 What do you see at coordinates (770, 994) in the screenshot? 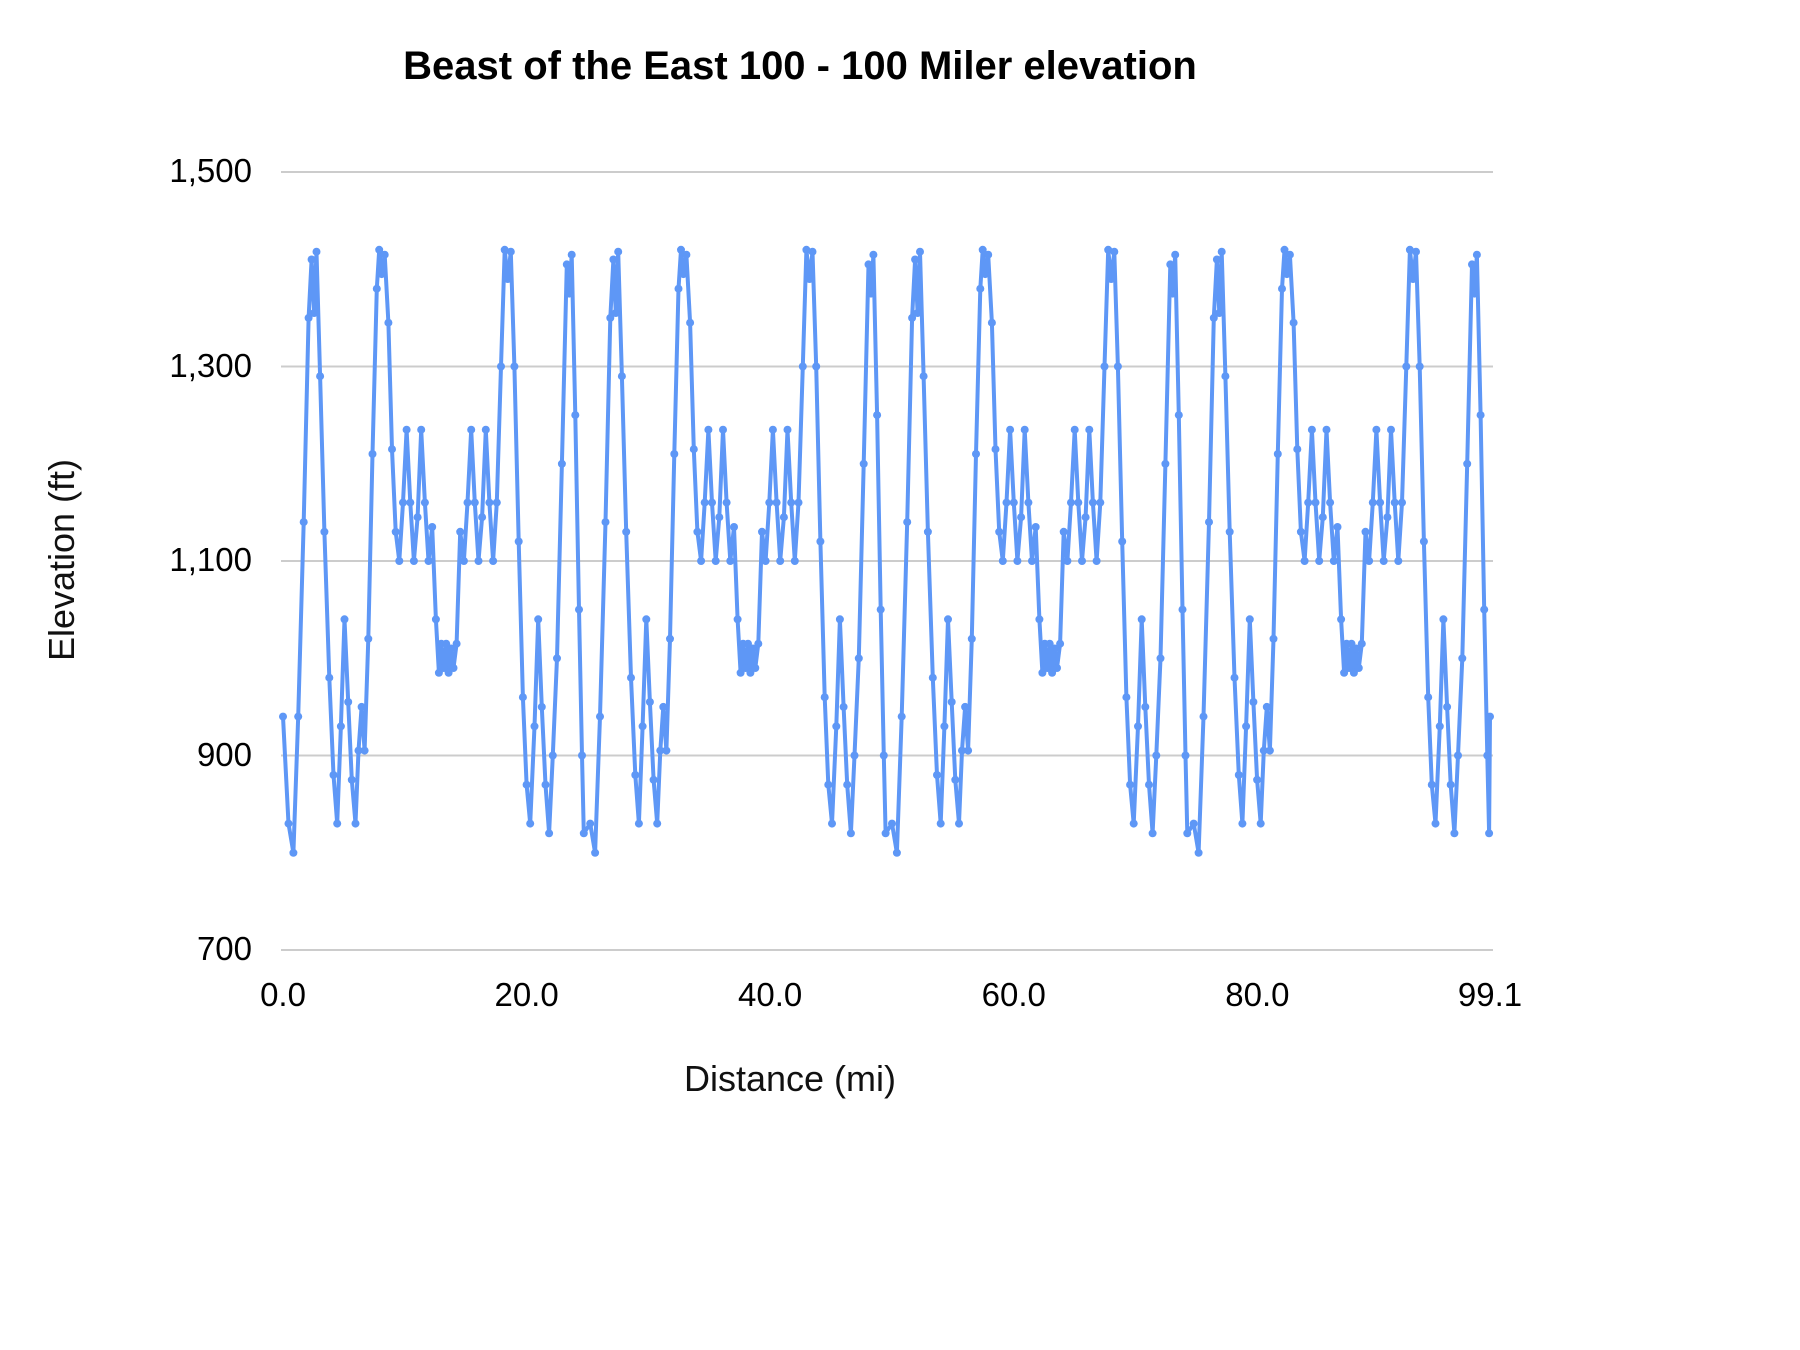
I see `x-tick-label: 40.0` at bounding box center [770, 994].